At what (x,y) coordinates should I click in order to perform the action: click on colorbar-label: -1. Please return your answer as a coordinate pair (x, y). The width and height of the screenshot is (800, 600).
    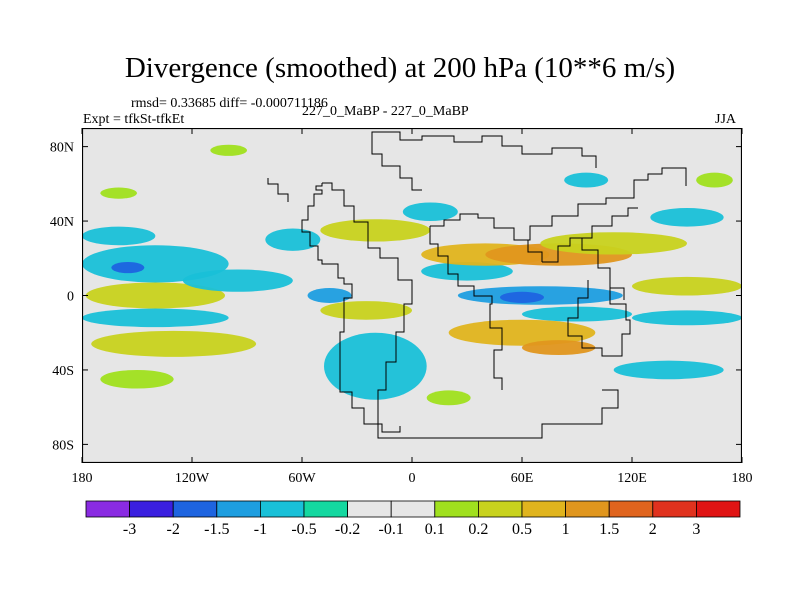
    Looking at the image, I should click on (260, 529).